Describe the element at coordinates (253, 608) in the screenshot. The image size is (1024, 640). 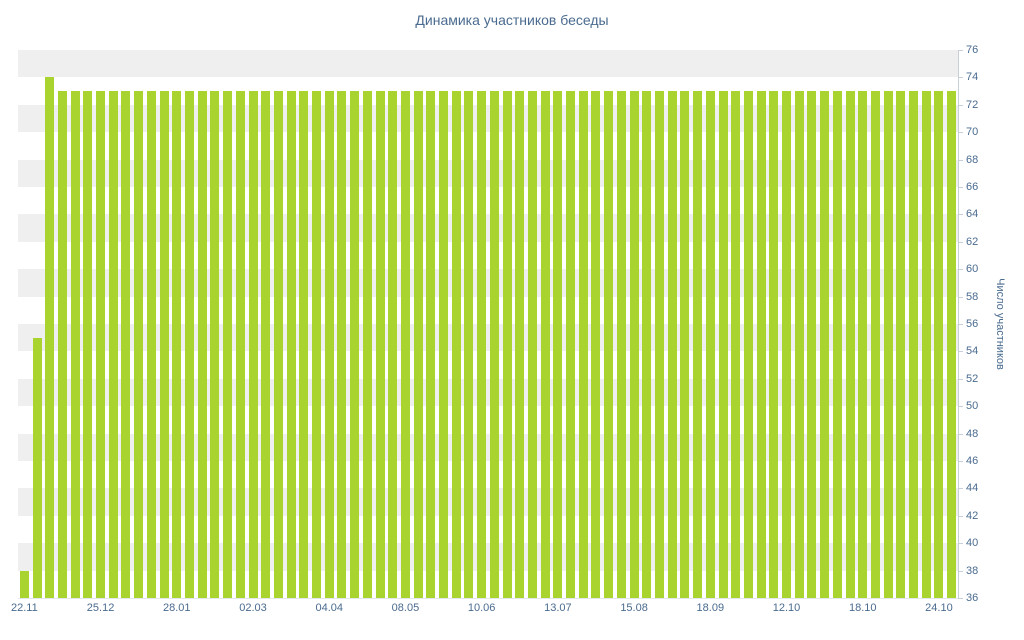
I see `x-tick-label: 02.03` at that location.